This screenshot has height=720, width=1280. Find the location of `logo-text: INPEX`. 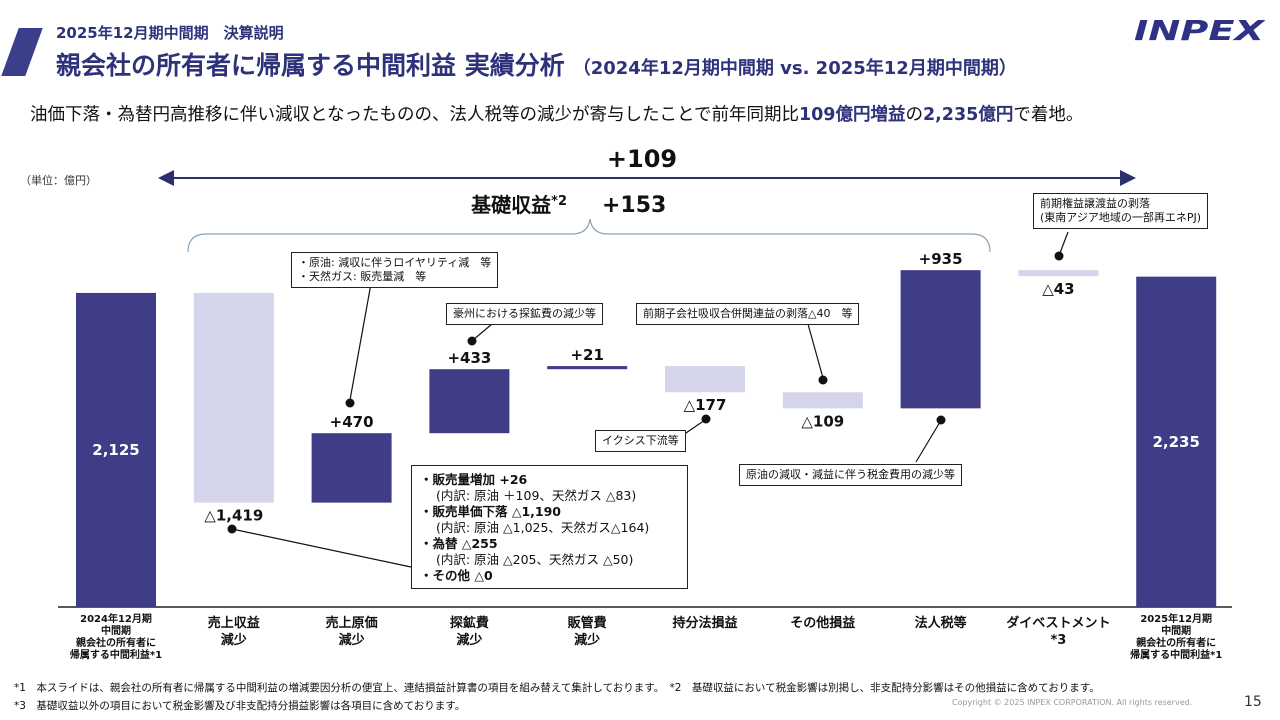

logo-text: INPEX is located at coordinates (1200, 29).